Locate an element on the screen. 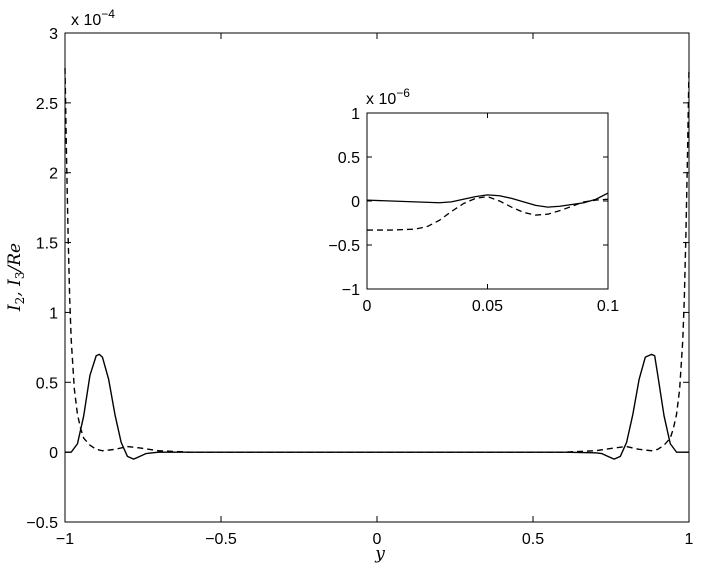 This screenshot has height=570, width=703. main-x-tick-label: −1 is located at coordinates (65, 539).